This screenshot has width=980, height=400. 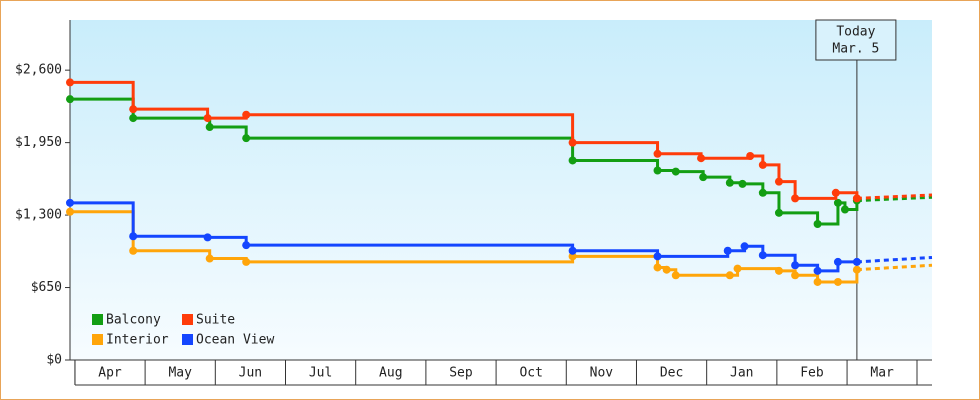 What do you see at coordinates (882, 373) in the screenshot?
I see `x-tick-label: Mar` at bounding box center [882, 373].